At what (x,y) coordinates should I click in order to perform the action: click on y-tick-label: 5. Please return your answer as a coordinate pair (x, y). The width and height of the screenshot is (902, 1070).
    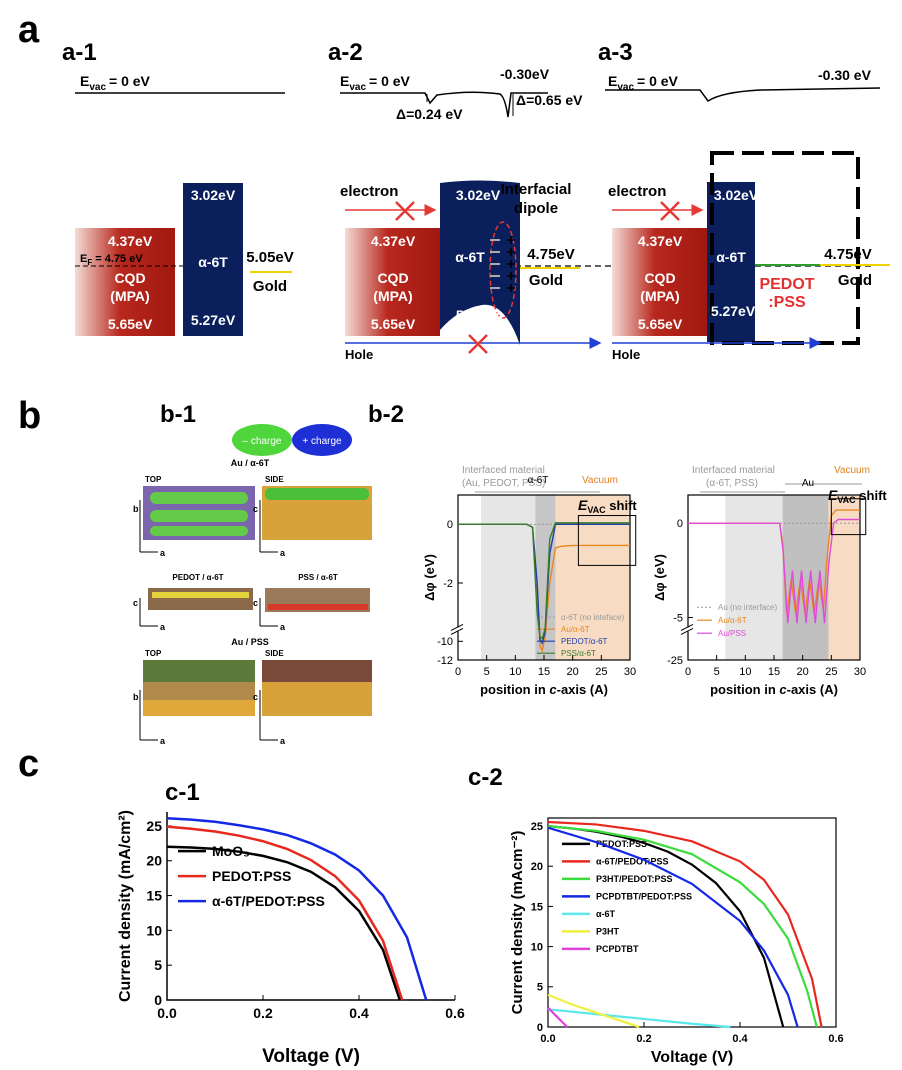
    Looking at the image, I should click on (540, 988).